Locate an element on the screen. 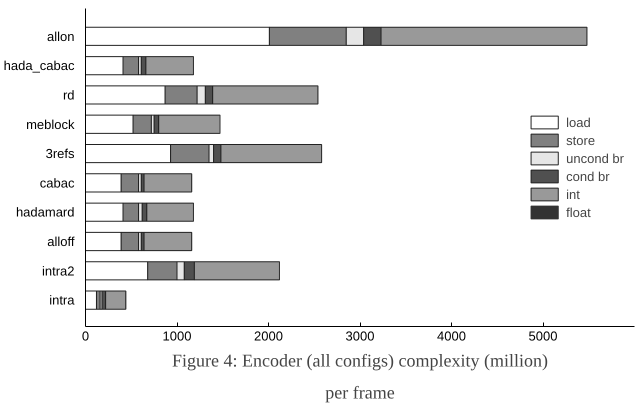  y-tick-label: alloff is located at coordinates (61, 242).